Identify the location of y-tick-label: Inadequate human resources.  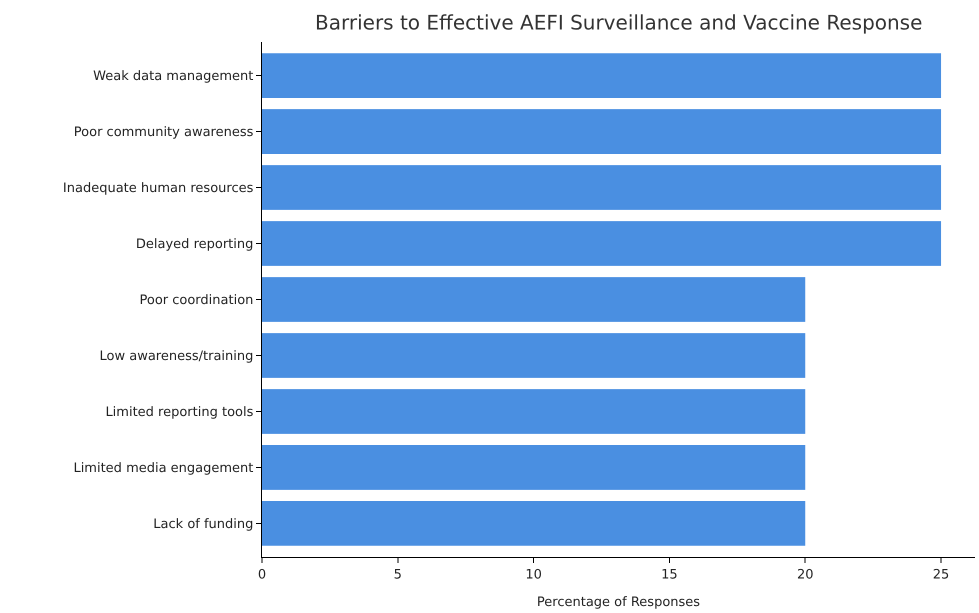
(158, 188).